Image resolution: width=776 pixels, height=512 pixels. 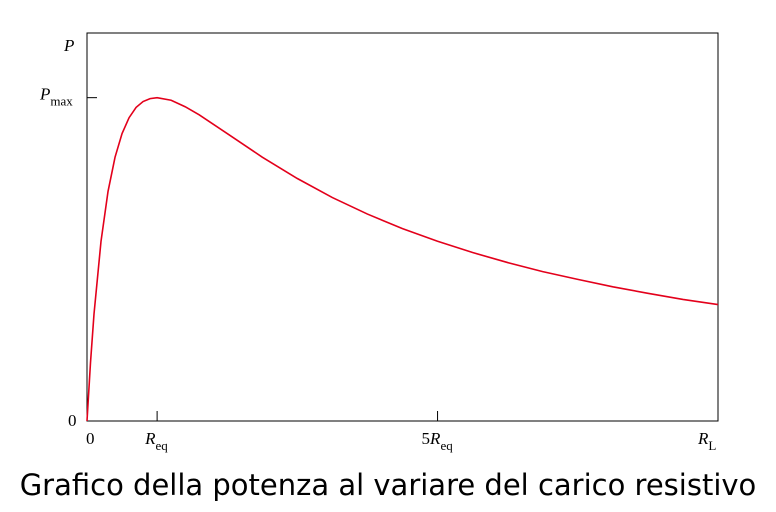 I want to click on x-tick-label: Req, so click(x=156, y=441).